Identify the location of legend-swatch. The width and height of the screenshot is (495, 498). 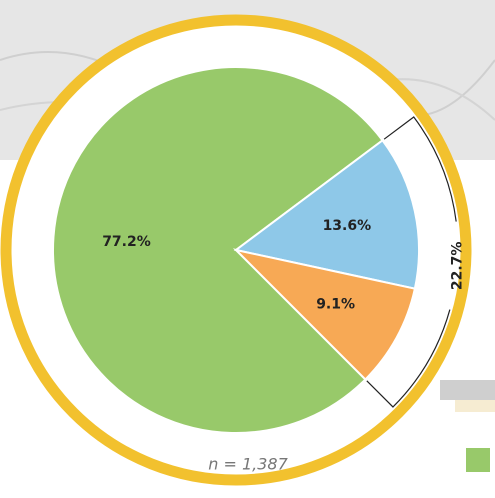
(478, 460).